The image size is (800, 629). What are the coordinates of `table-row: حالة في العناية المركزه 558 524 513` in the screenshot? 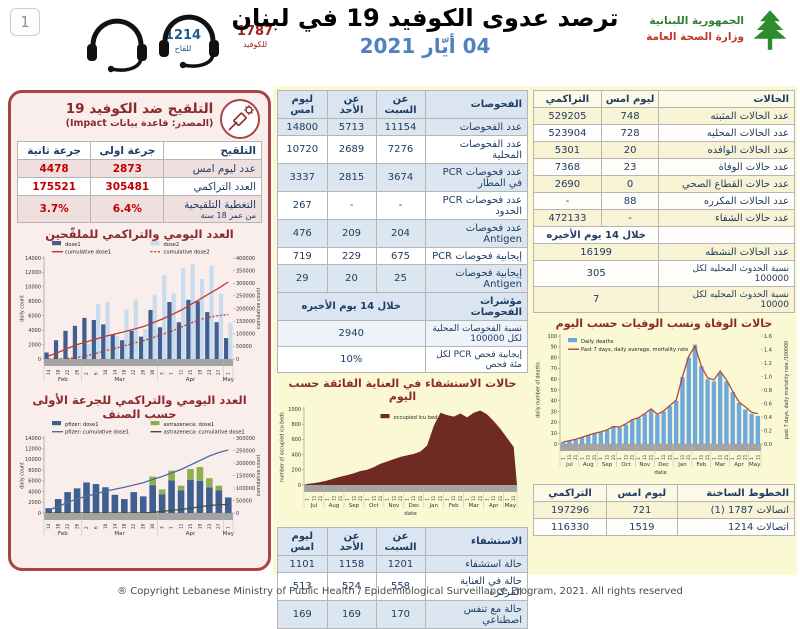 It's located at (402, 586).